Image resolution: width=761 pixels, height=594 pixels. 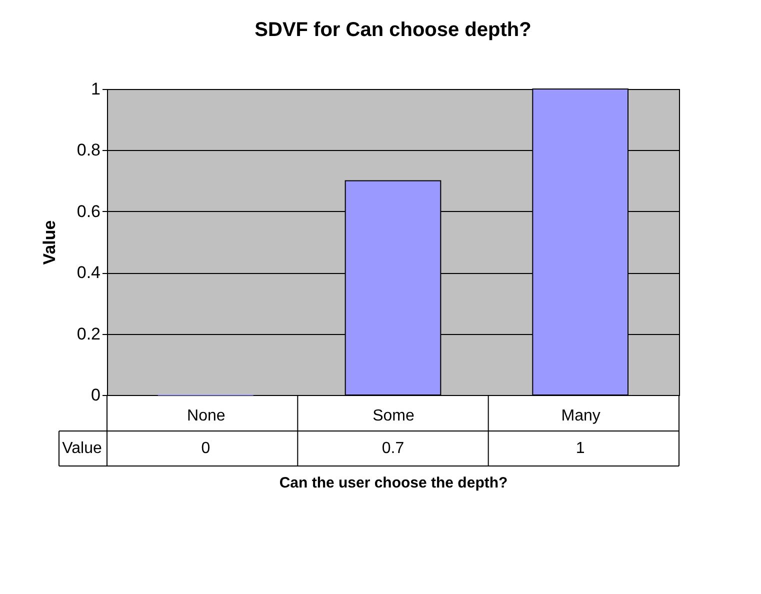 I want to click on data-label: 0, so click(x=205, y=448).